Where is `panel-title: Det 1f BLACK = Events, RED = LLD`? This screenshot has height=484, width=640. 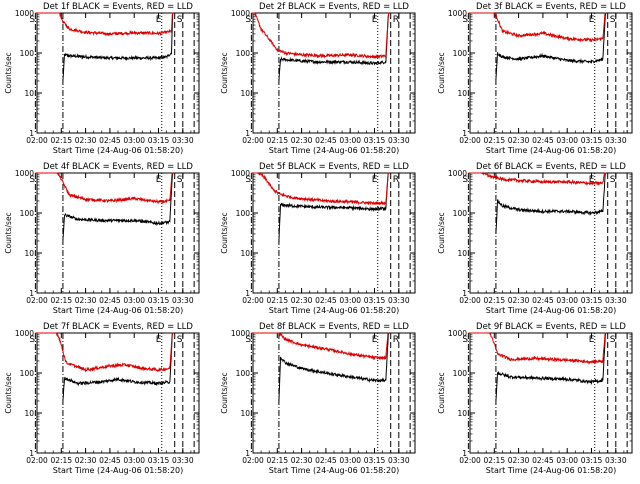 panel-title: Det 1f BLACK = Events, RED = LLD is located at coordinates (118, 7).